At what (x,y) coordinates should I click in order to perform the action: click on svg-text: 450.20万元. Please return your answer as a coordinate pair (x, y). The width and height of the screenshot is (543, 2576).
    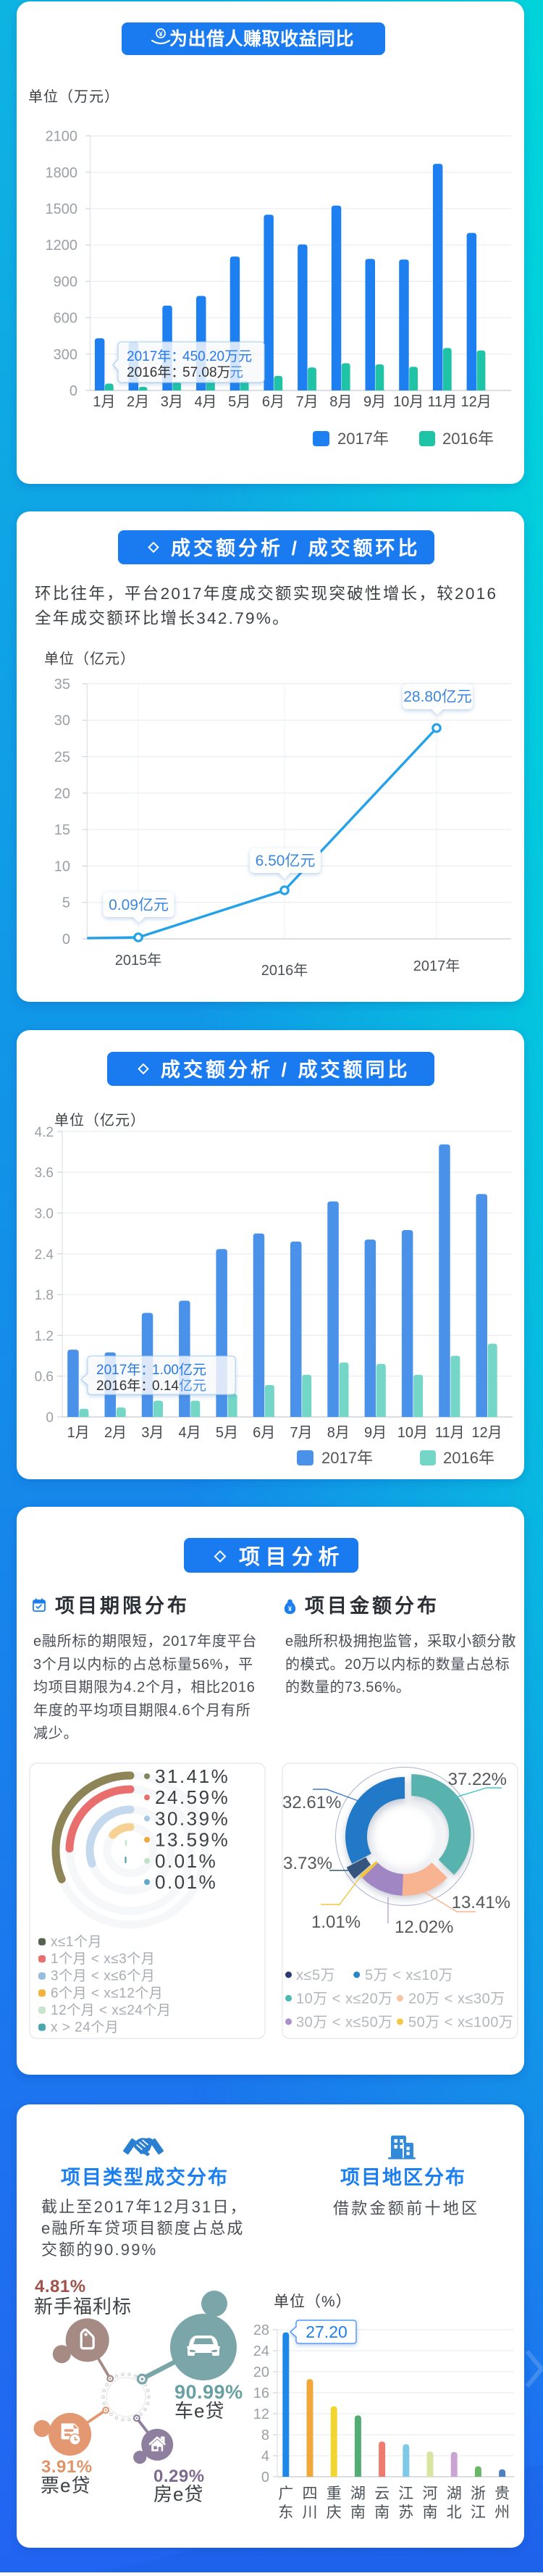
    Looking at the image, I should click on (217, 356).